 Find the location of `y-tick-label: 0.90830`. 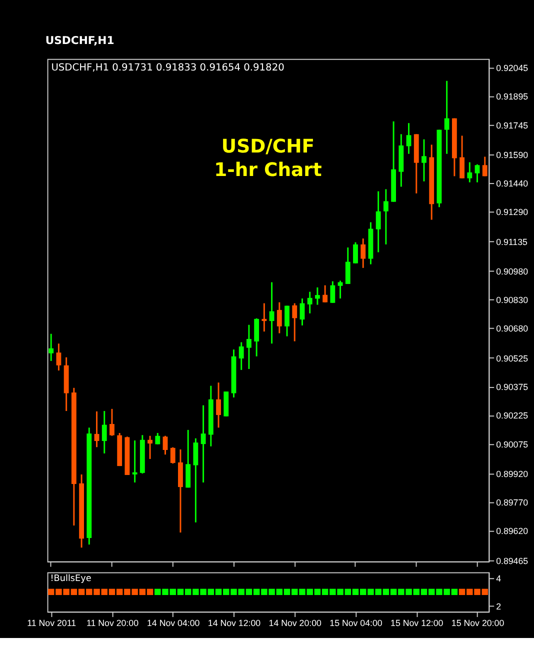

y-tick-label: 0.90830 is located at coordinates (512, 300).